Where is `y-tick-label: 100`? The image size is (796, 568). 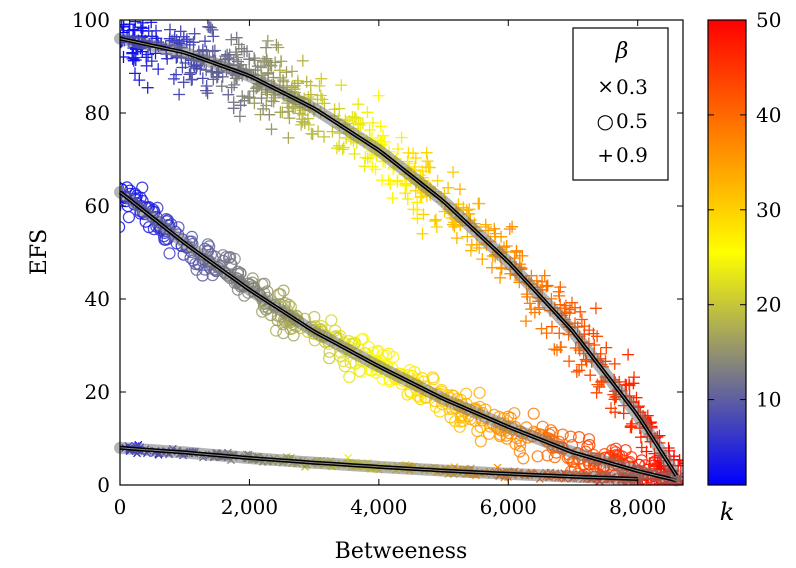 y-tick-label: 100 is located at coordinates (91, 20).